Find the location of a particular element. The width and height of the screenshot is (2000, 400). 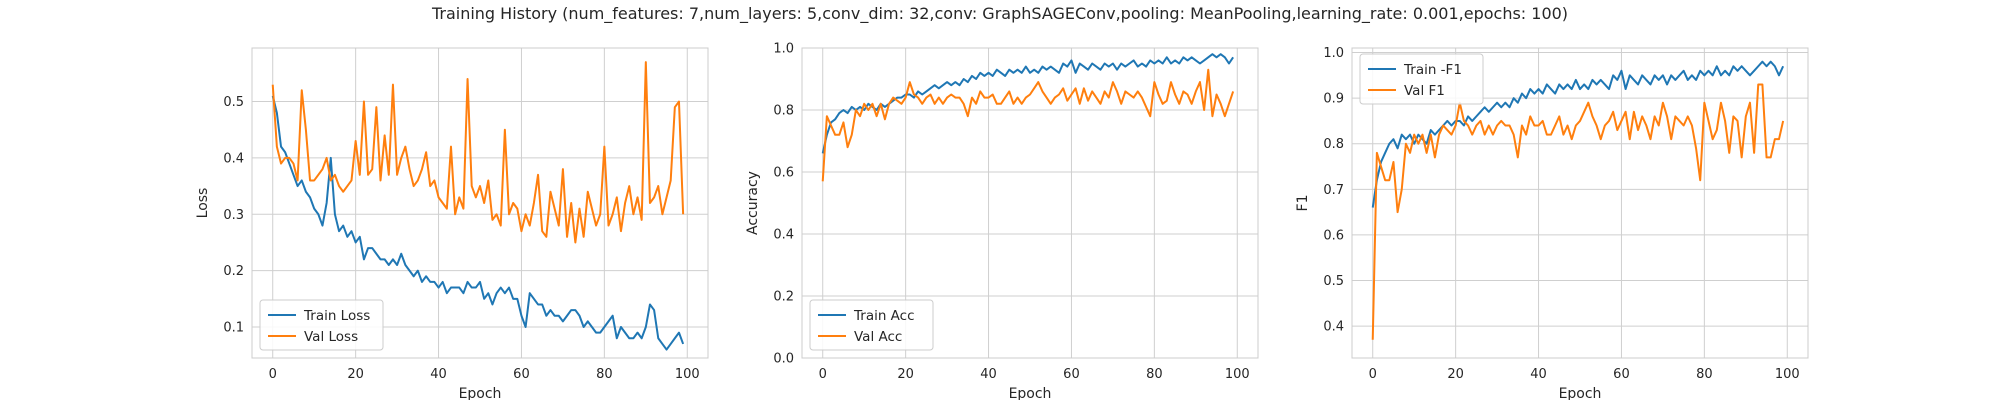

legend: Train Acc Val Acc is located at coordinates (871, 325).